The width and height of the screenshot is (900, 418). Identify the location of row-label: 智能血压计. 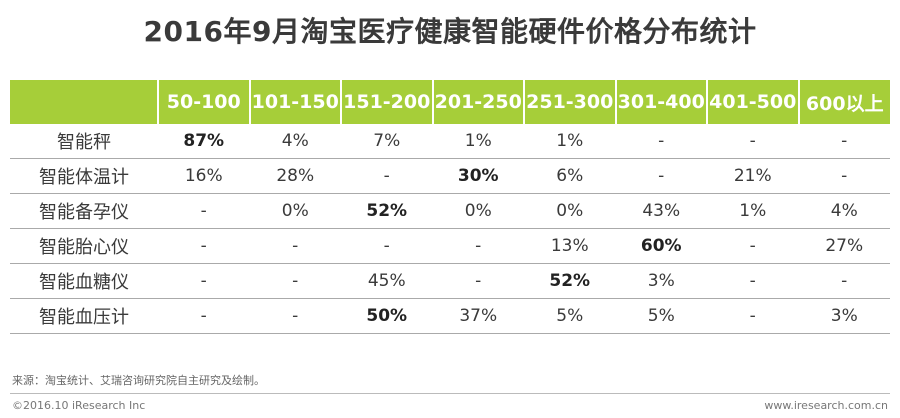
(84, 316).